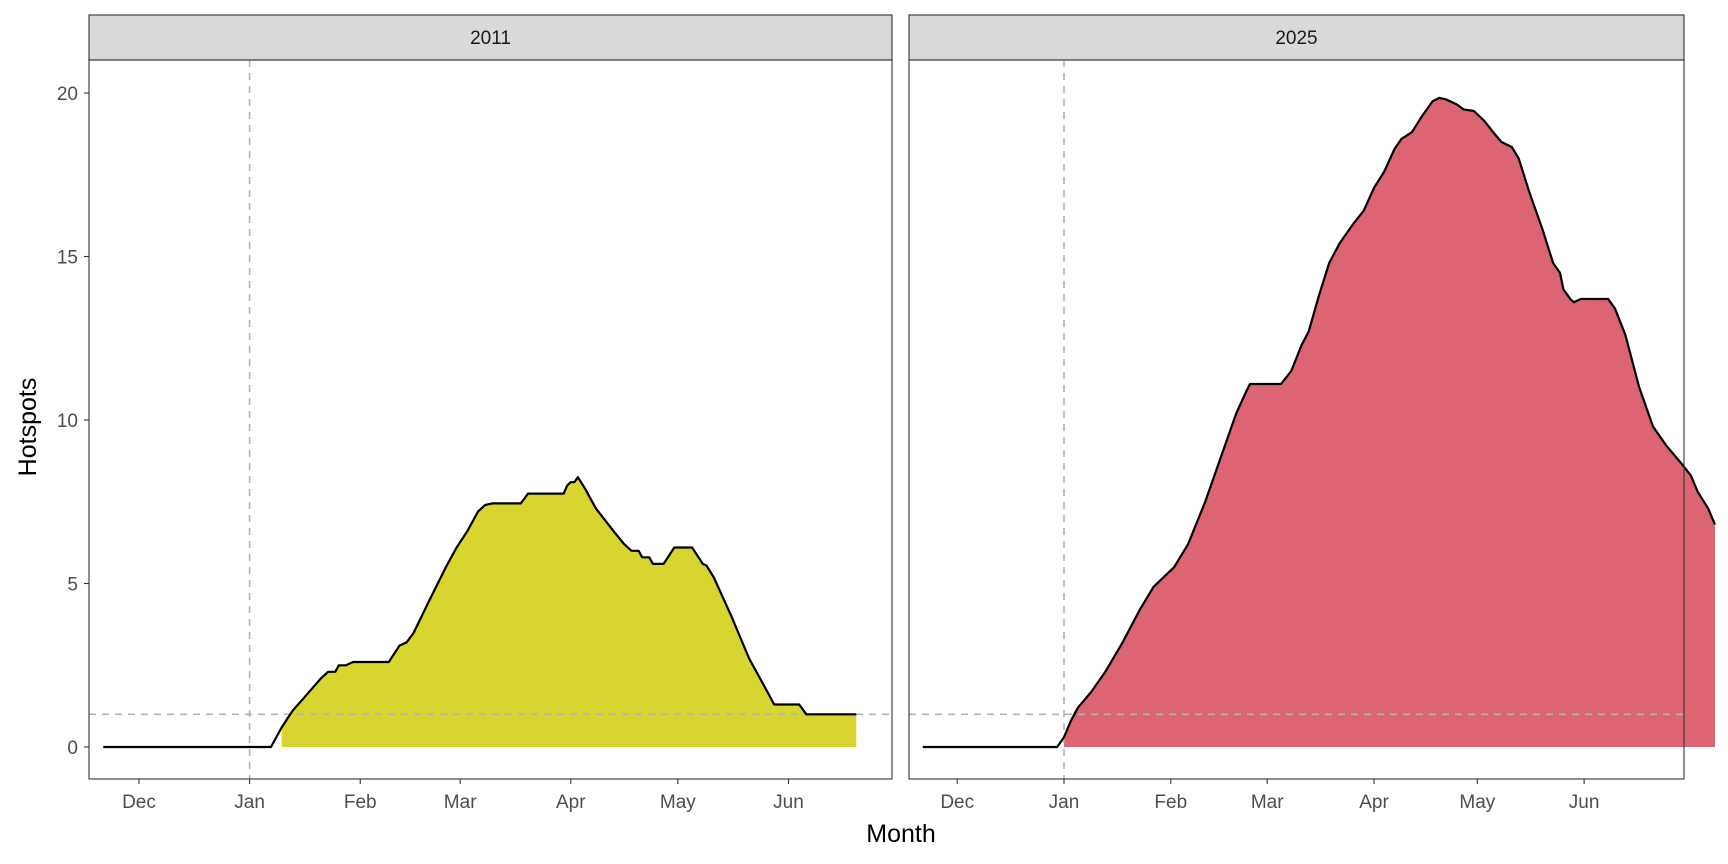 The height and width of the screenshot is (864, 1728). I want to click on y-axis: 0 5 10 15 20, so click(73, 421).